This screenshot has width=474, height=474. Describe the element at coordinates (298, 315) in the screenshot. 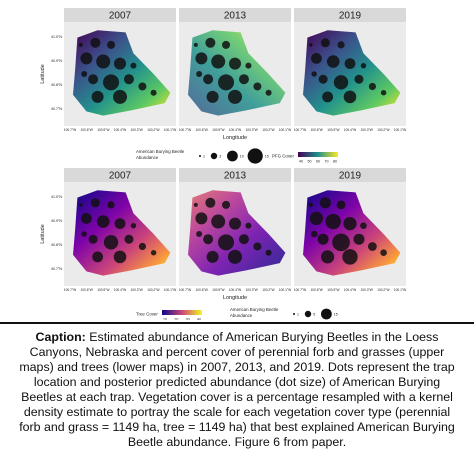

I see `legend-label: 1` at that location.